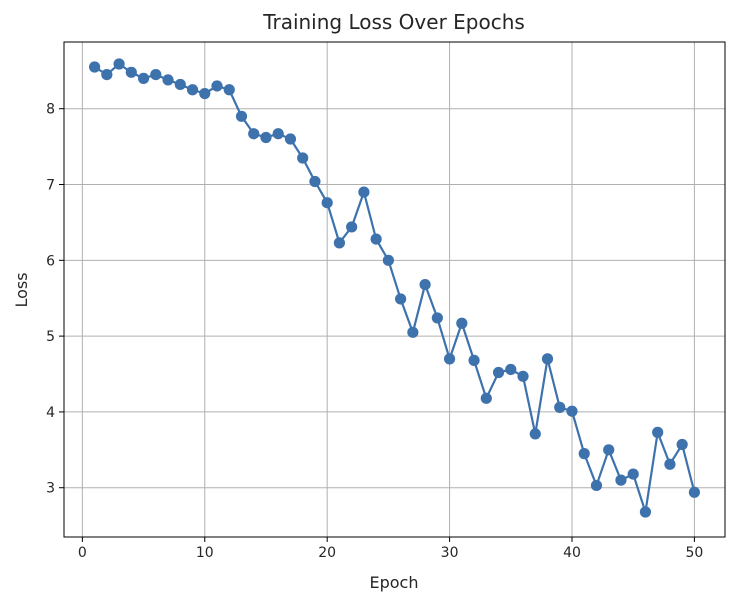  I want to click on x-tick-label: 0, so click(82, 553).